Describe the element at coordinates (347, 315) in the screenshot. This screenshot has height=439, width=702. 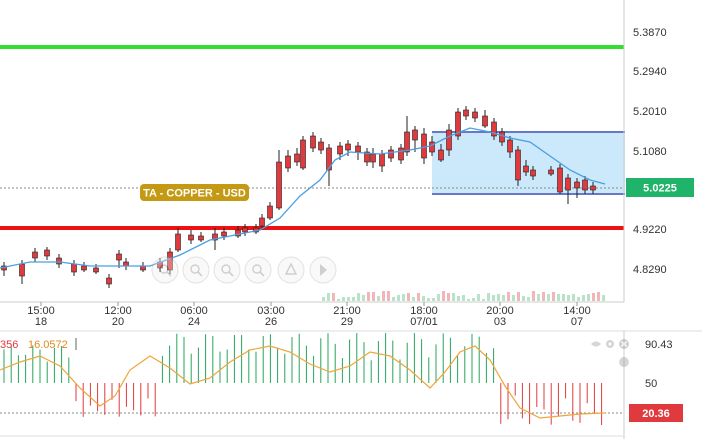
I see `time-tick: 21:00 29` at that location.